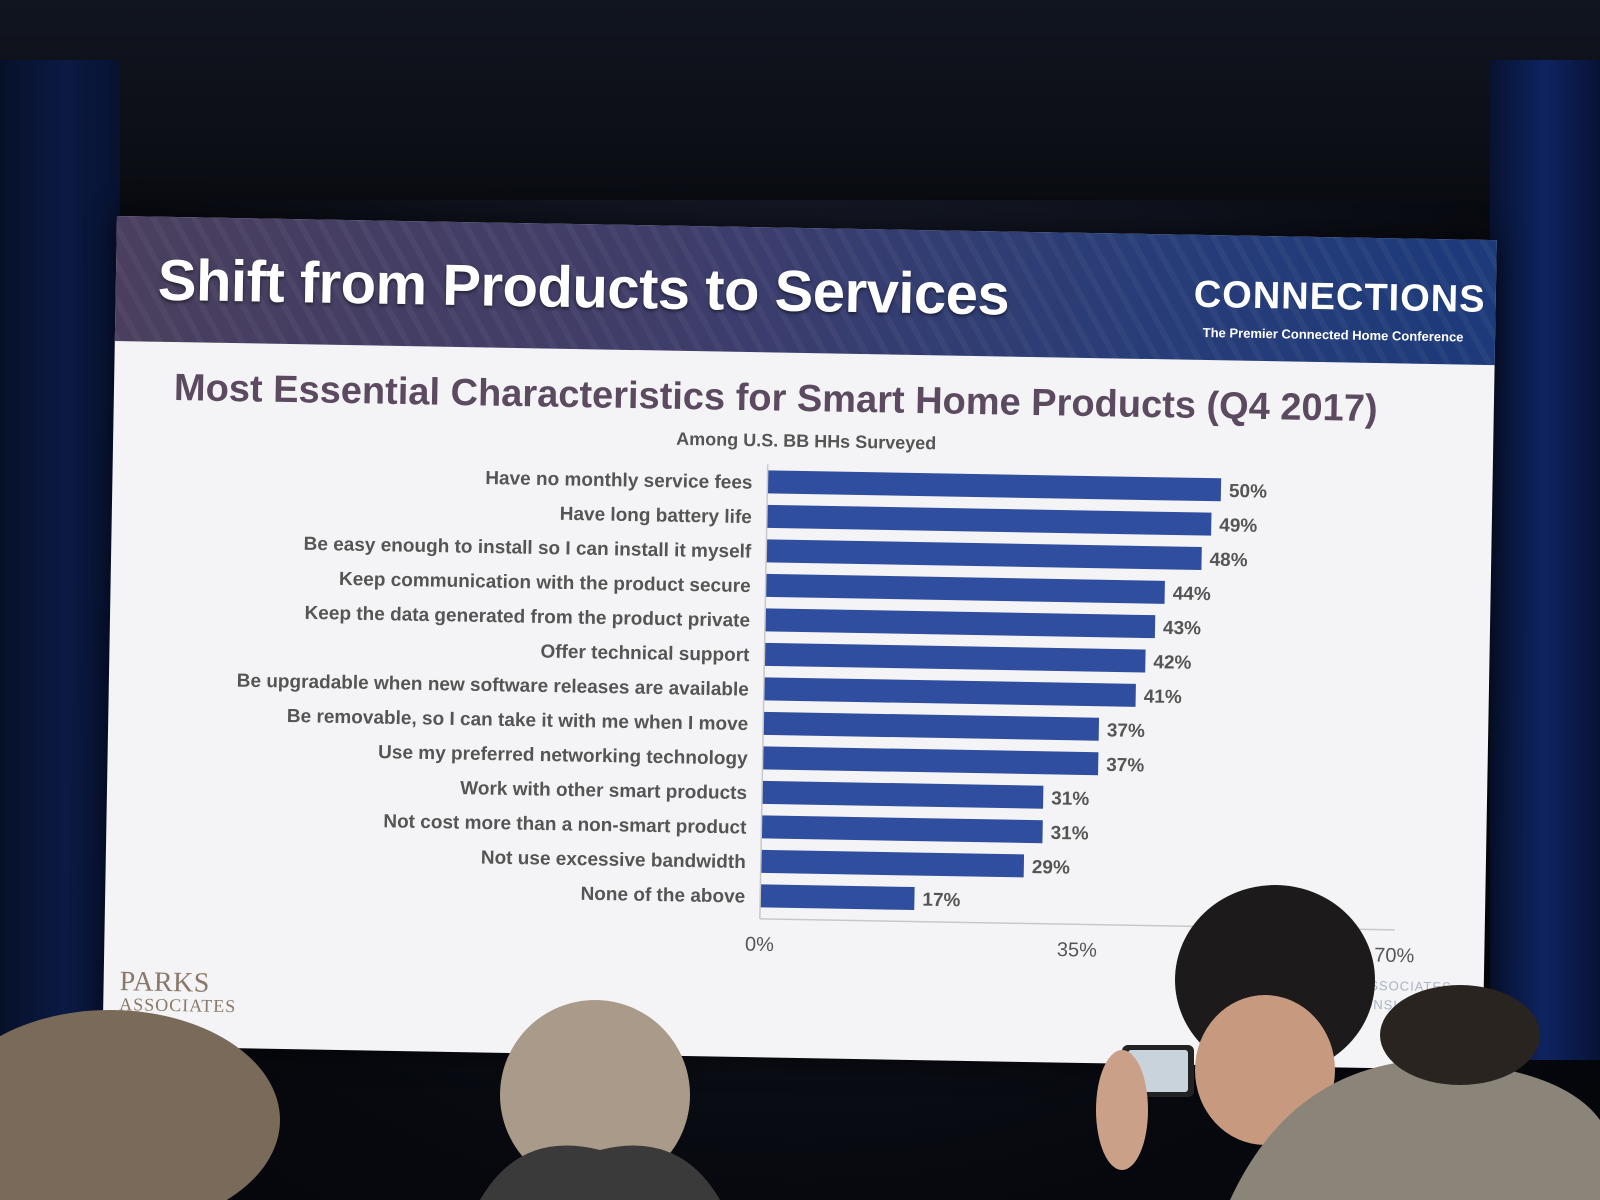  I want to click on footer-right-line2: ECTIONSUS.COM, so click(1390, 1005).